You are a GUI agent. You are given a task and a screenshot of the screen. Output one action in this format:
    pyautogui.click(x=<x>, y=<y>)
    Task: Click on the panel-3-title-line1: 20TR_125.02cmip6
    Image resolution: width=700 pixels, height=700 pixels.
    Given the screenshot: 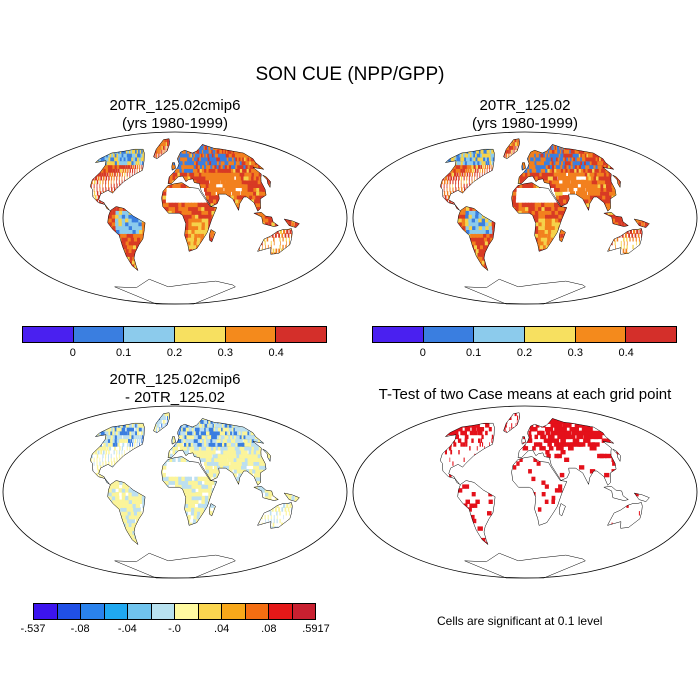 What is the action you would take?
    pyautogui.click(x=175, y=379)
    